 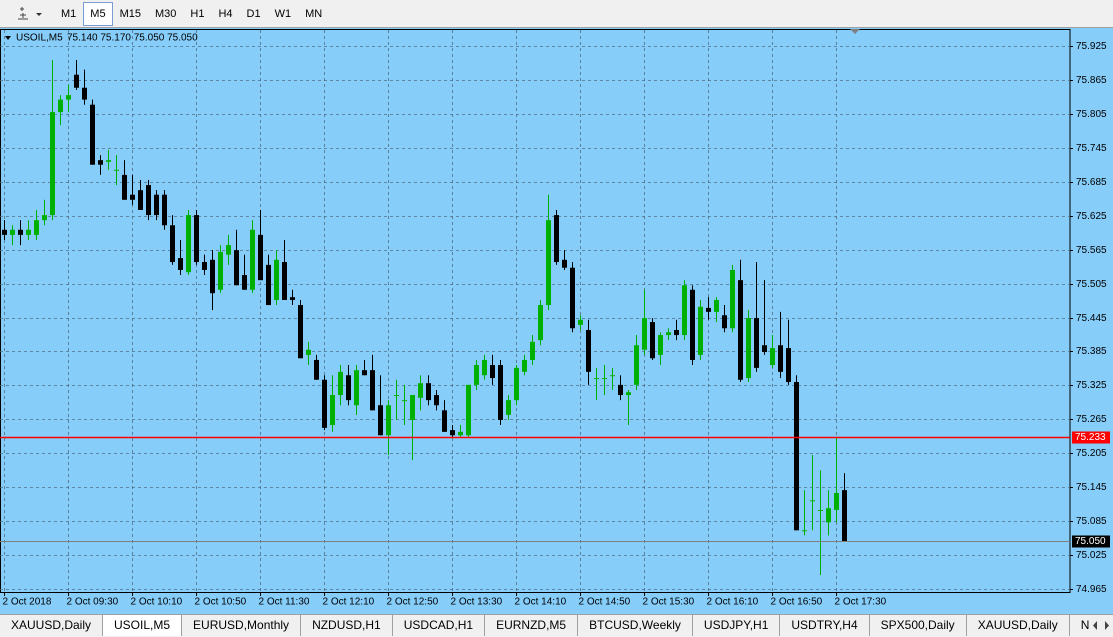 What do you see at coordinates (98, 13) in the screenshot?
I see `timeframe-button: M5` at bounding box center [98, 13].